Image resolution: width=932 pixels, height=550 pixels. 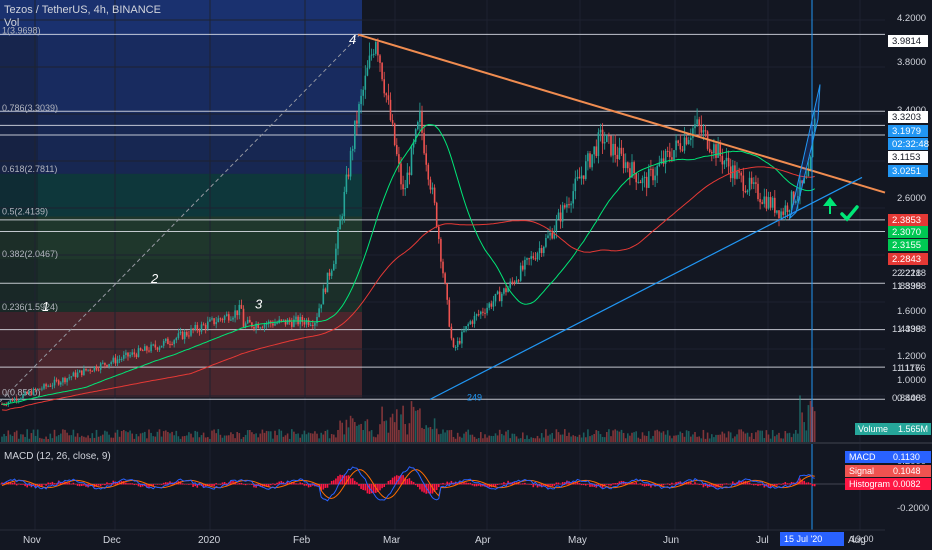 What do you see at coordinates (21, 31) in the screenshot?
I see `fib-level-label: 1(3.9698)` at bounding box center [21, 31].